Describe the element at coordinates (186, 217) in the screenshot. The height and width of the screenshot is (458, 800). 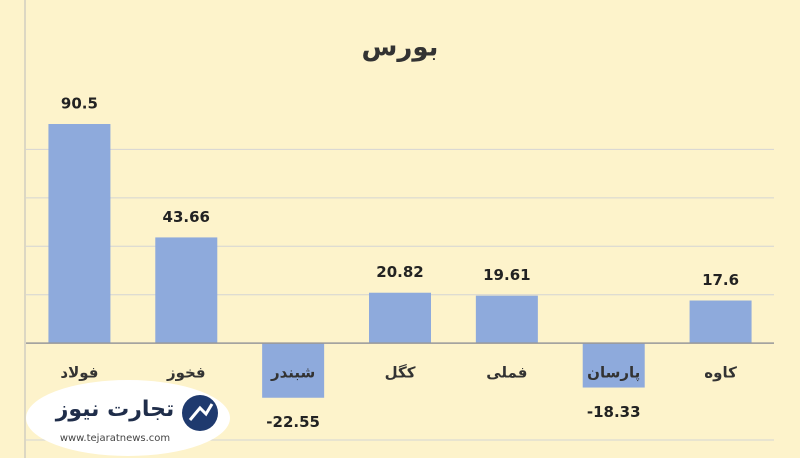
I see `value-label: 43.66` at that location.